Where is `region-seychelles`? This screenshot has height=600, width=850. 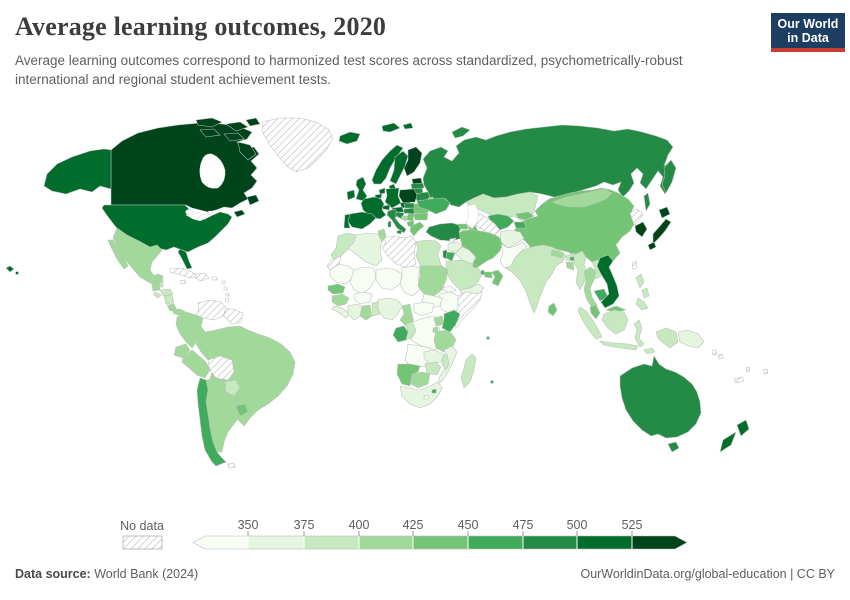
region-seychelles is located at coordinates (488, 338).